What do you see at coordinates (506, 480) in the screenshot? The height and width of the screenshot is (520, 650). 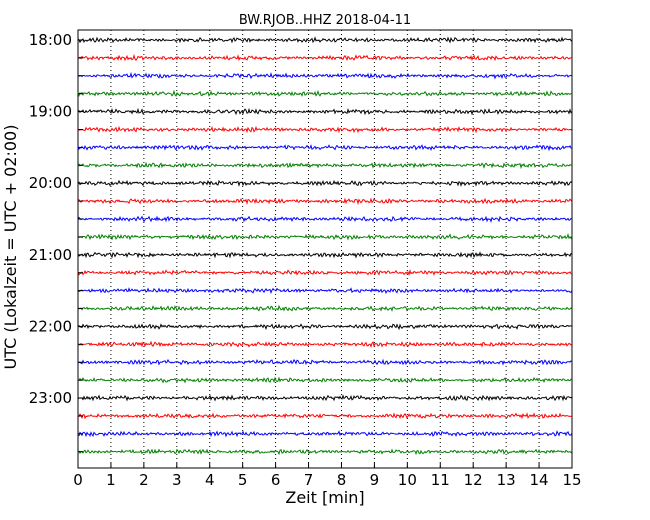 I see `x-tick-label-13: 13` at bounding box center [506, 480].